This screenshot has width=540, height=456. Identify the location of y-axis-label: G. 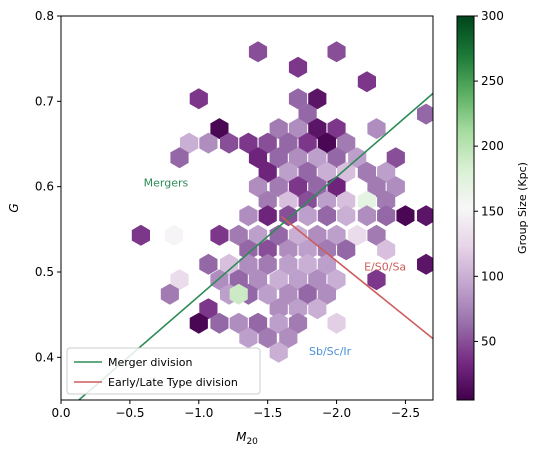
(14, 207).